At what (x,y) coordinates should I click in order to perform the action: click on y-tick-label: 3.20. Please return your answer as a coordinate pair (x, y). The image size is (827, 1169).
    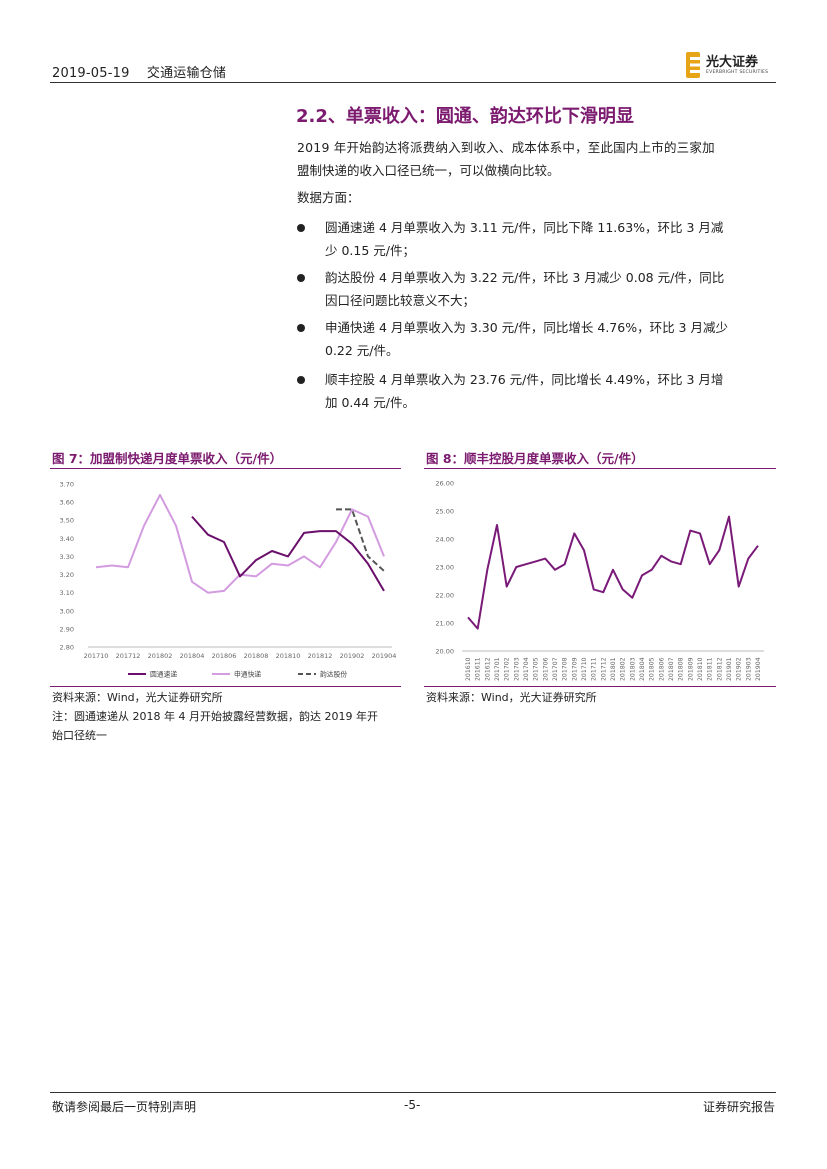
    Looking at the image, I should click on (67, 575).